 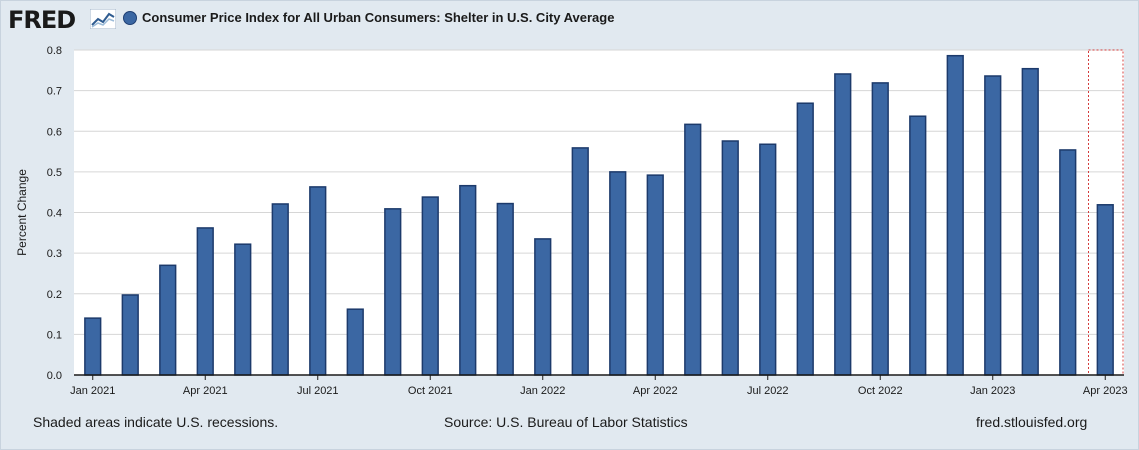 I want to click on y-tick-label: 0.5, so click(x=54, y=173).